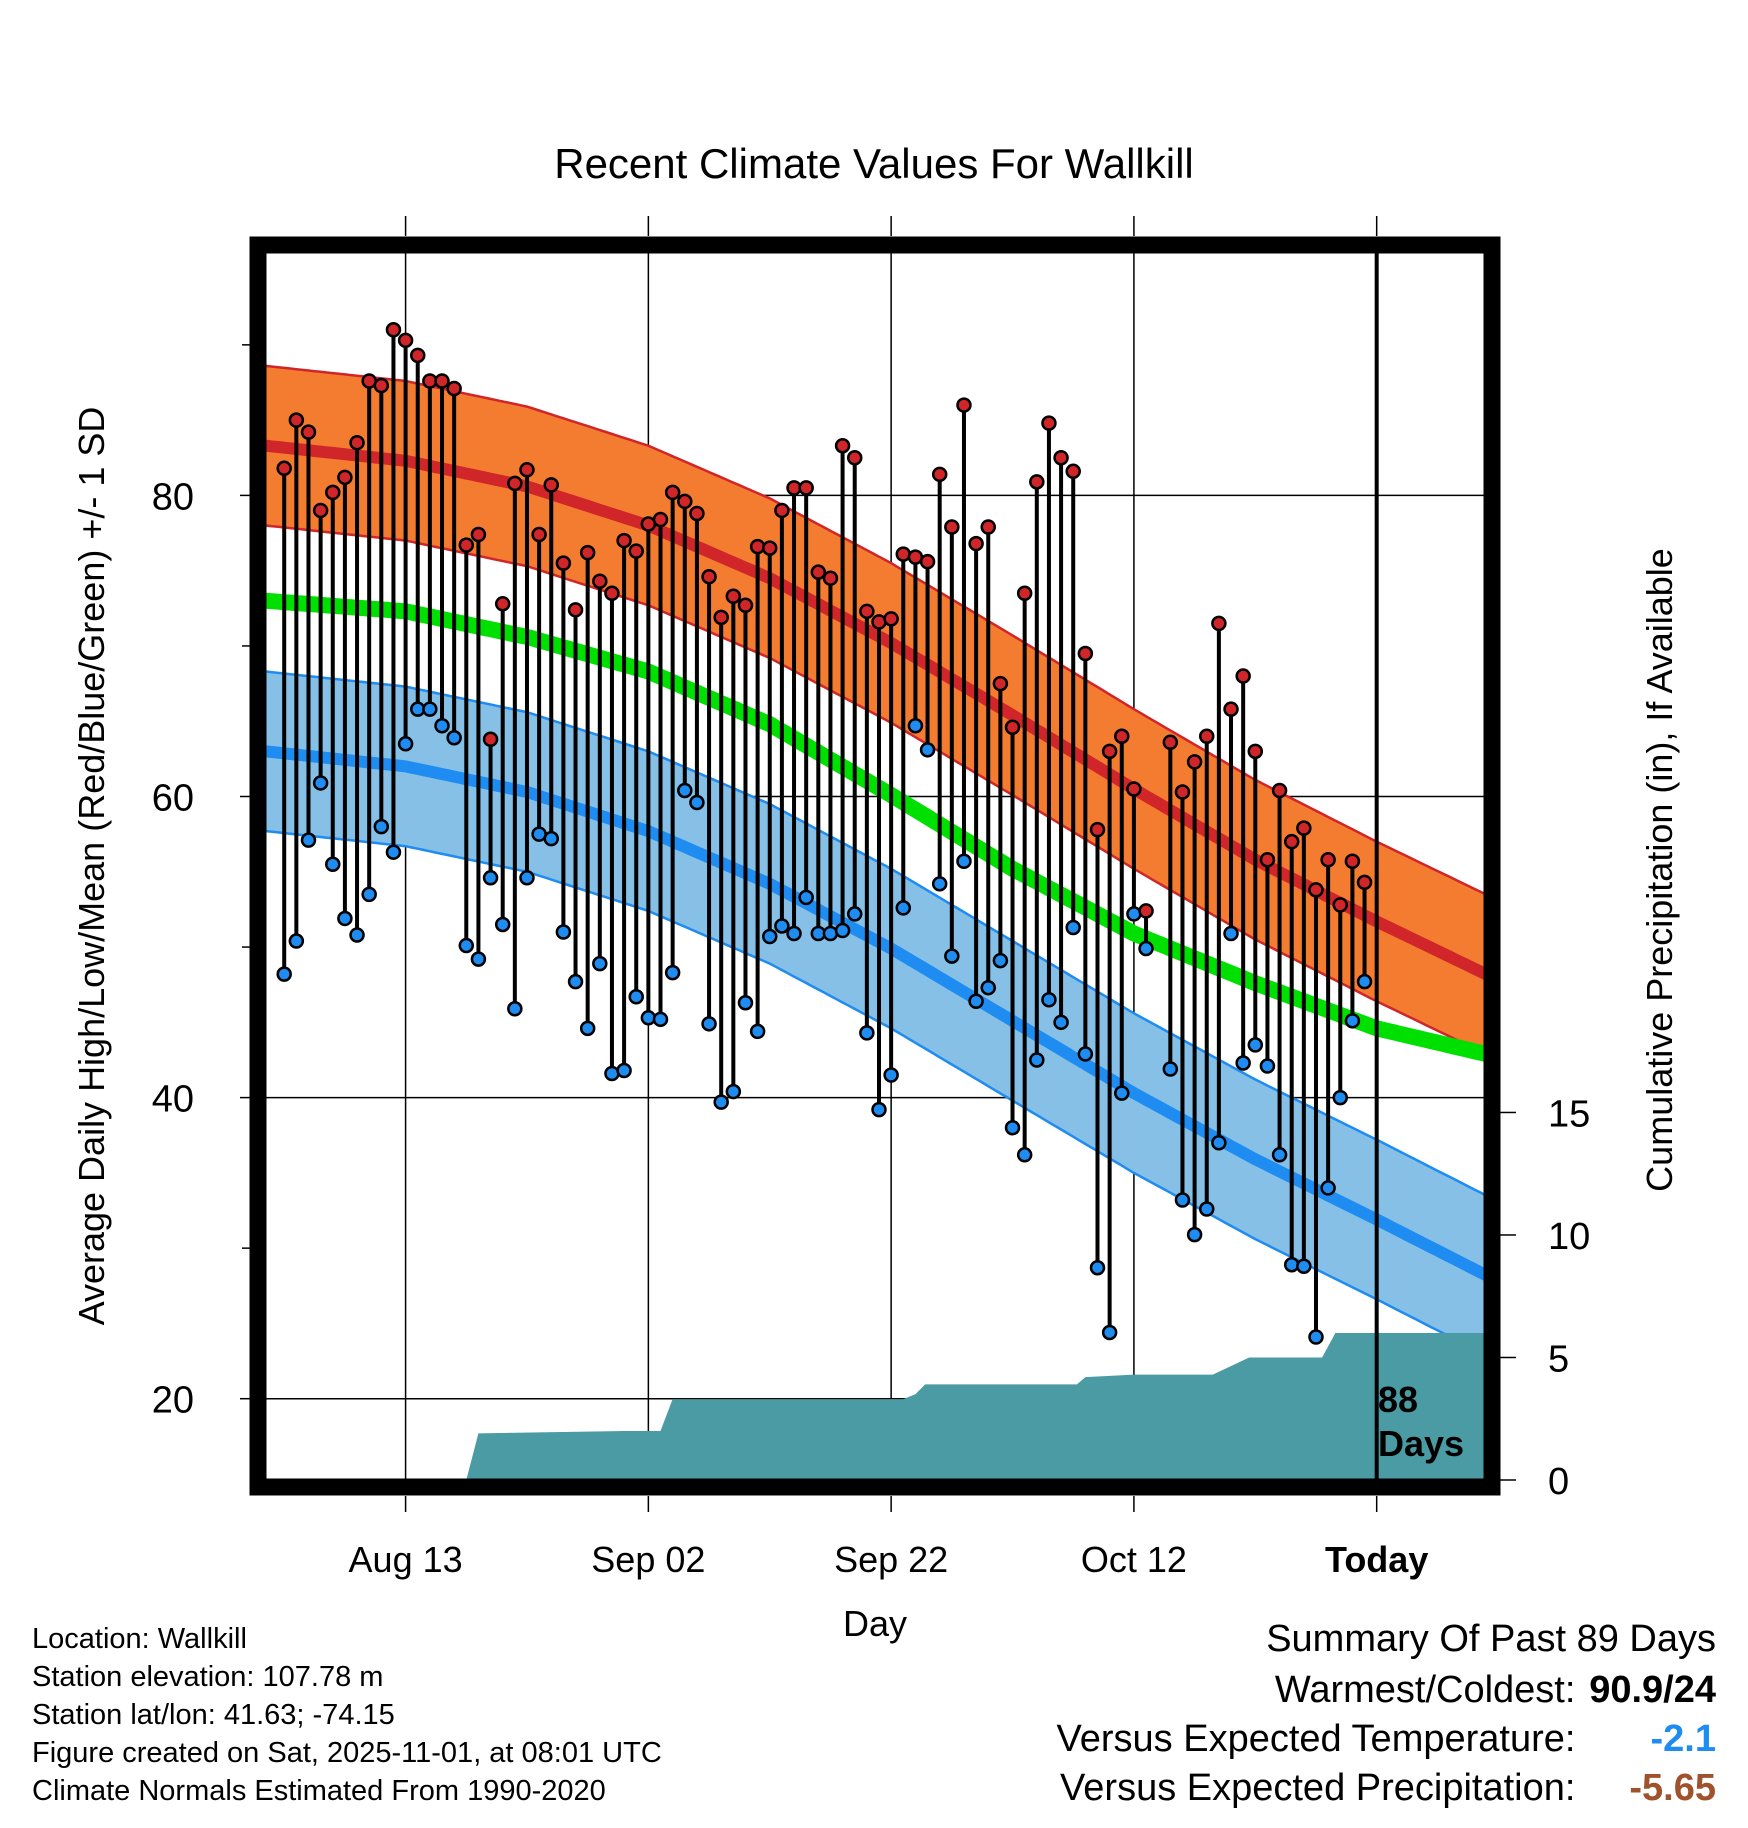  I want to click on summary-temp-value: -2.1, so click(1683, 1739).